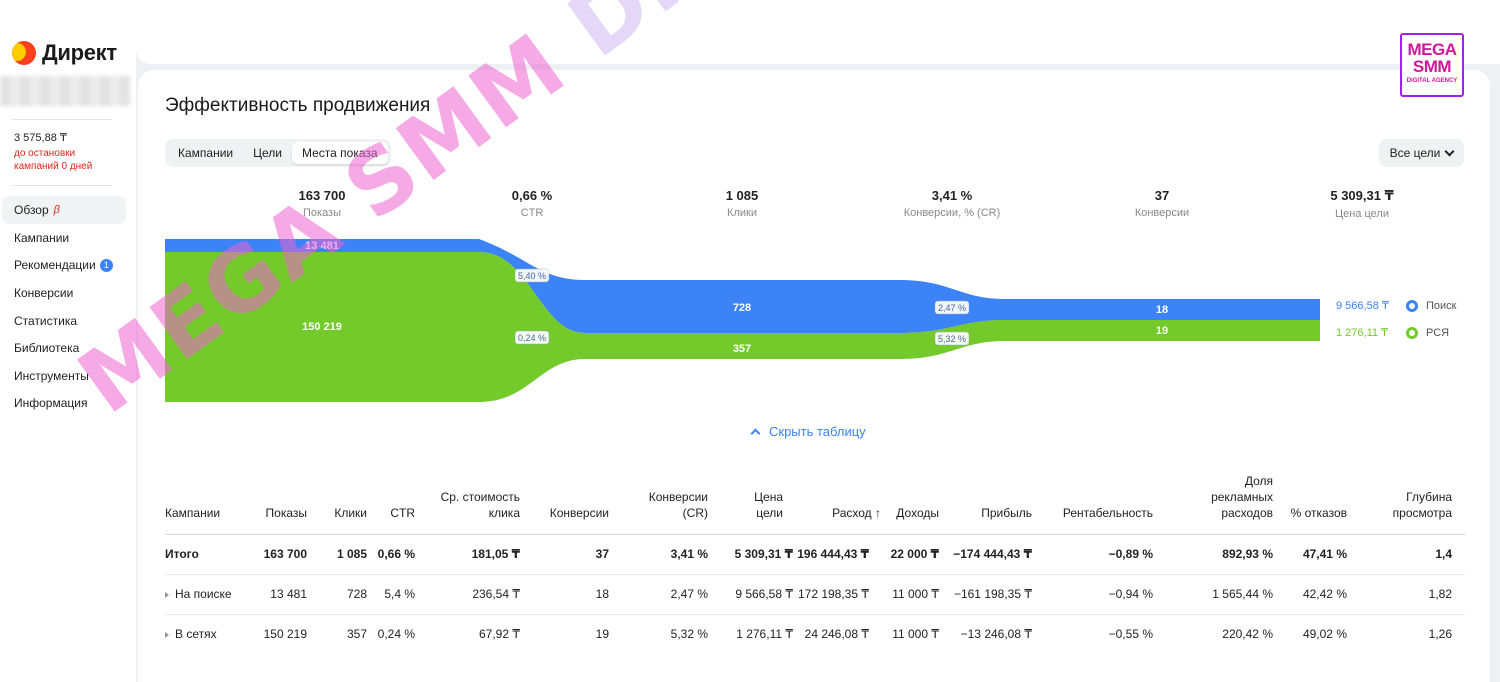 The image size is (1500, 682). I want to click on goals-select-label: Все цели, so click(1415, 153).